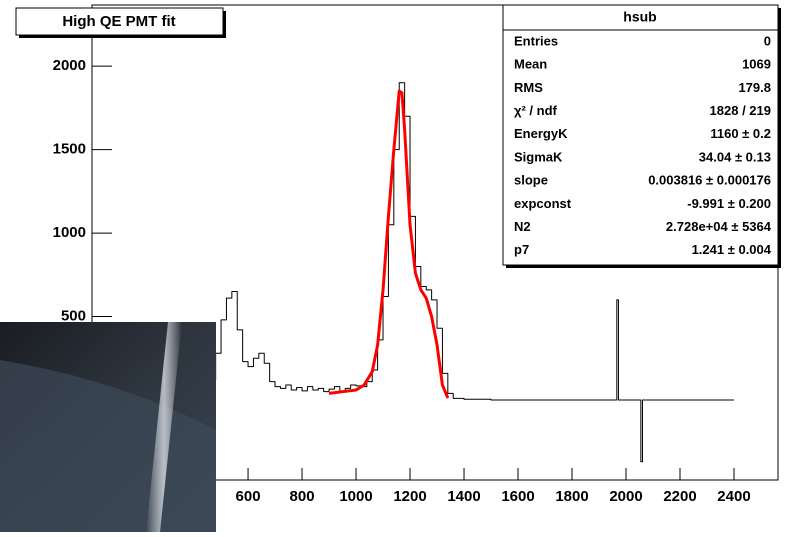 The height and width of the screenshot is (537, 793). Describe the element at coordinates (108, 427) in the screenshot. I see `photo-overlay` at that location.